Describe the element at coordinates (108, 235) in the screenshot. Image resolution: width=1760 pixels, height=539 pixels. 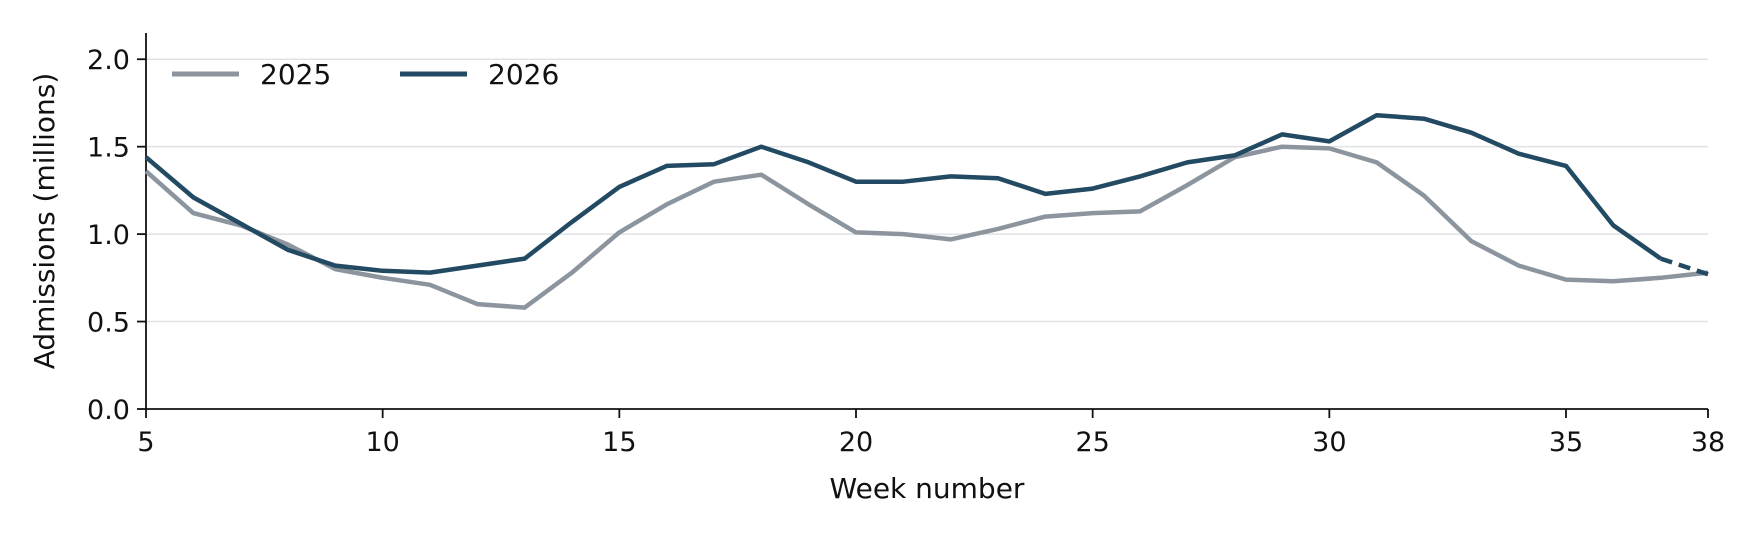
I see `y-tick-label: 1.0` at that location.